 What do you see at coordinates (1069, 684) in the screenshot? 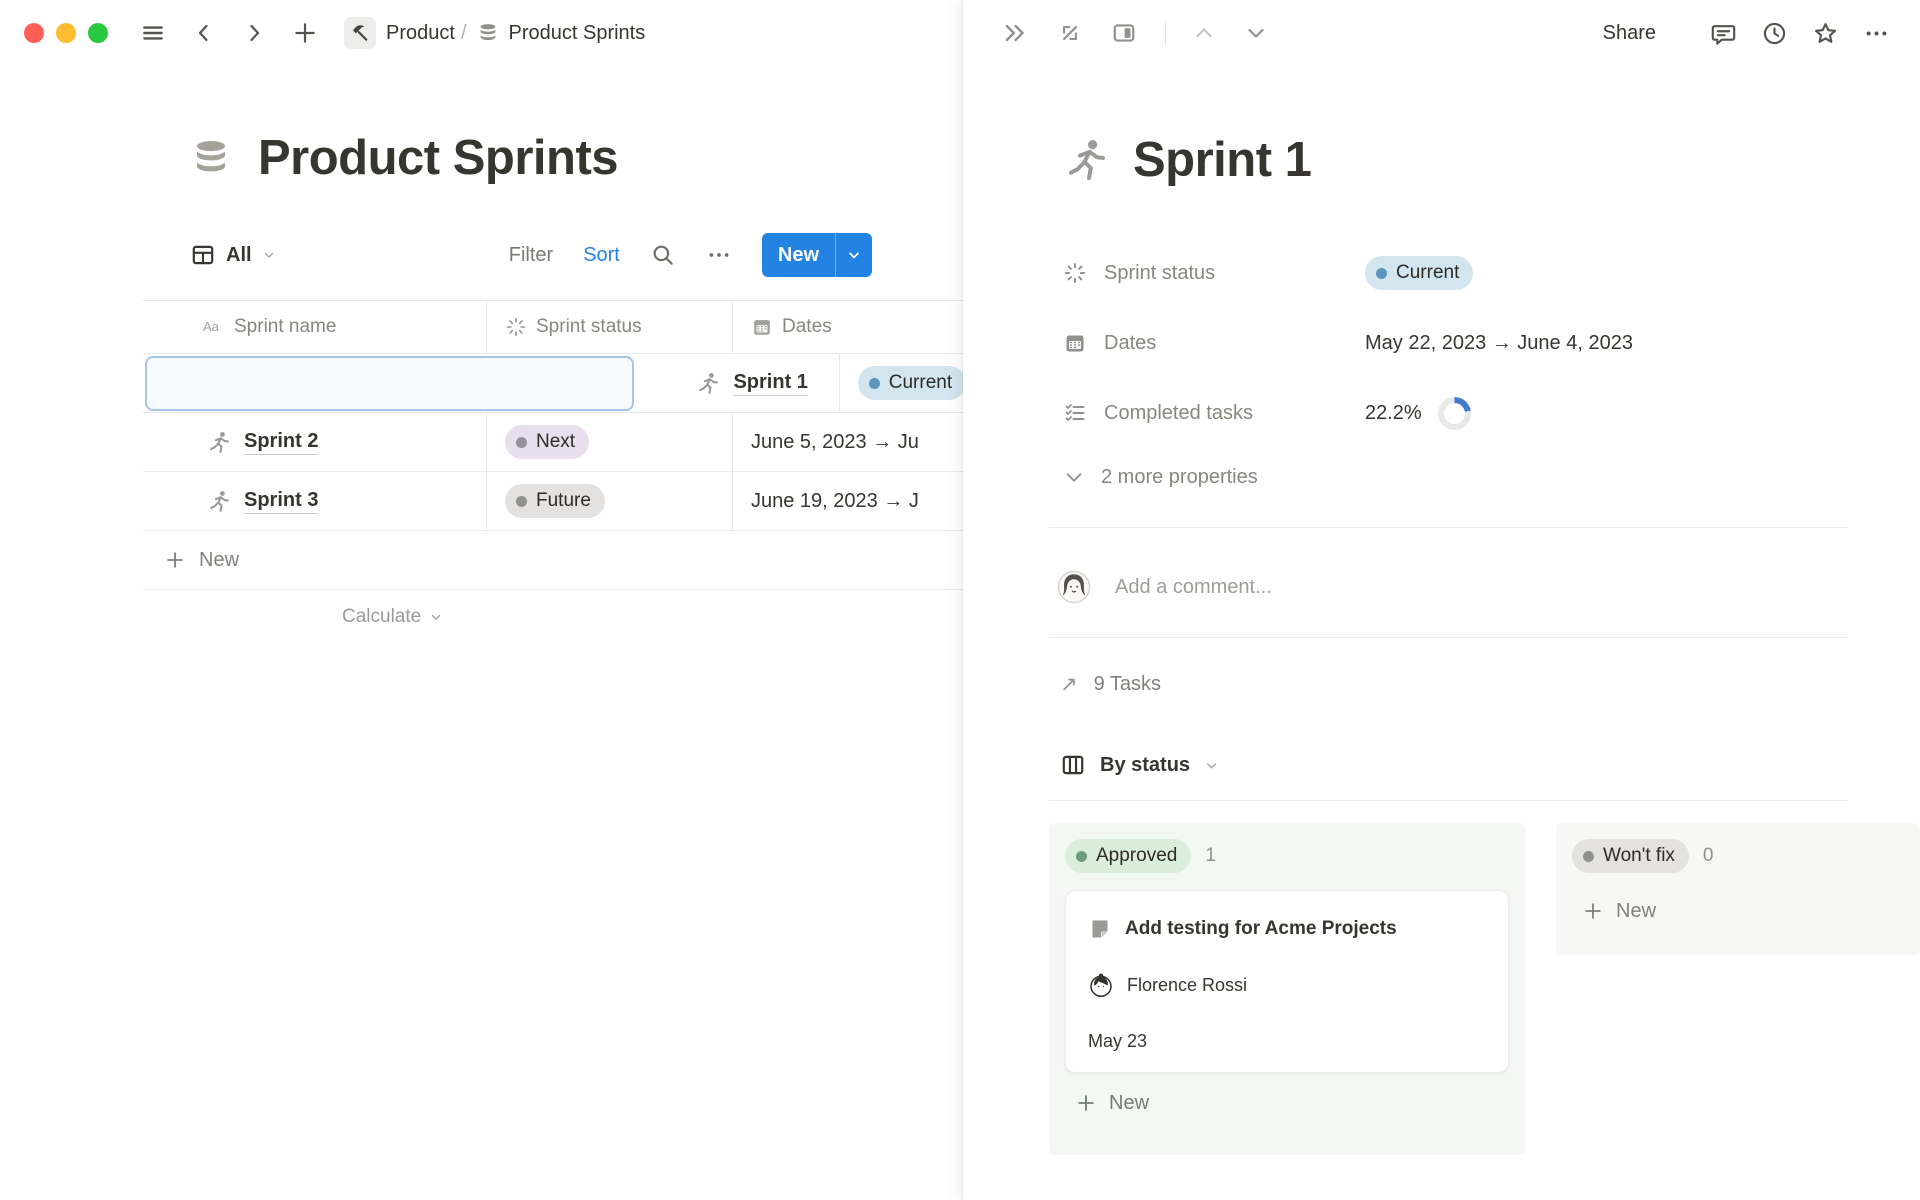
I see `arrow-up-right-icon: ↗` at bounding box center [1069, 684].